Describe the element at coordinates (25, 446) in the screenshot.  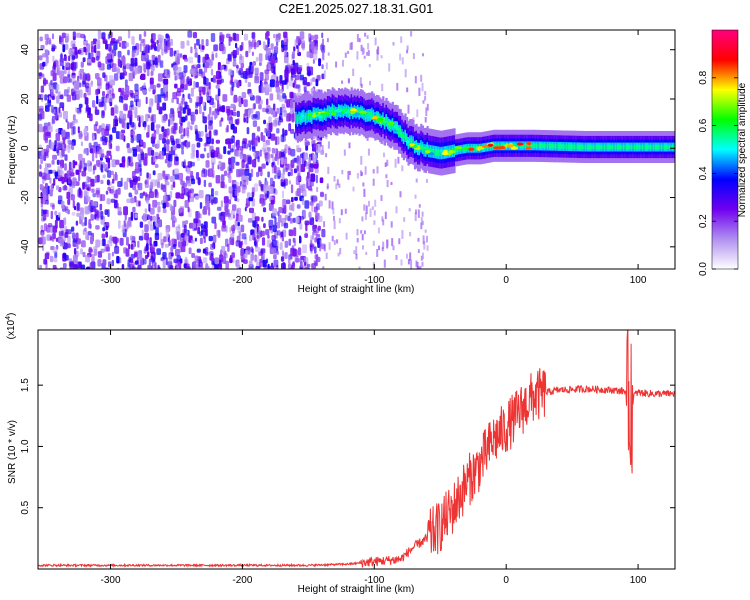
I see `y-tick-label: 1.0` at that location.